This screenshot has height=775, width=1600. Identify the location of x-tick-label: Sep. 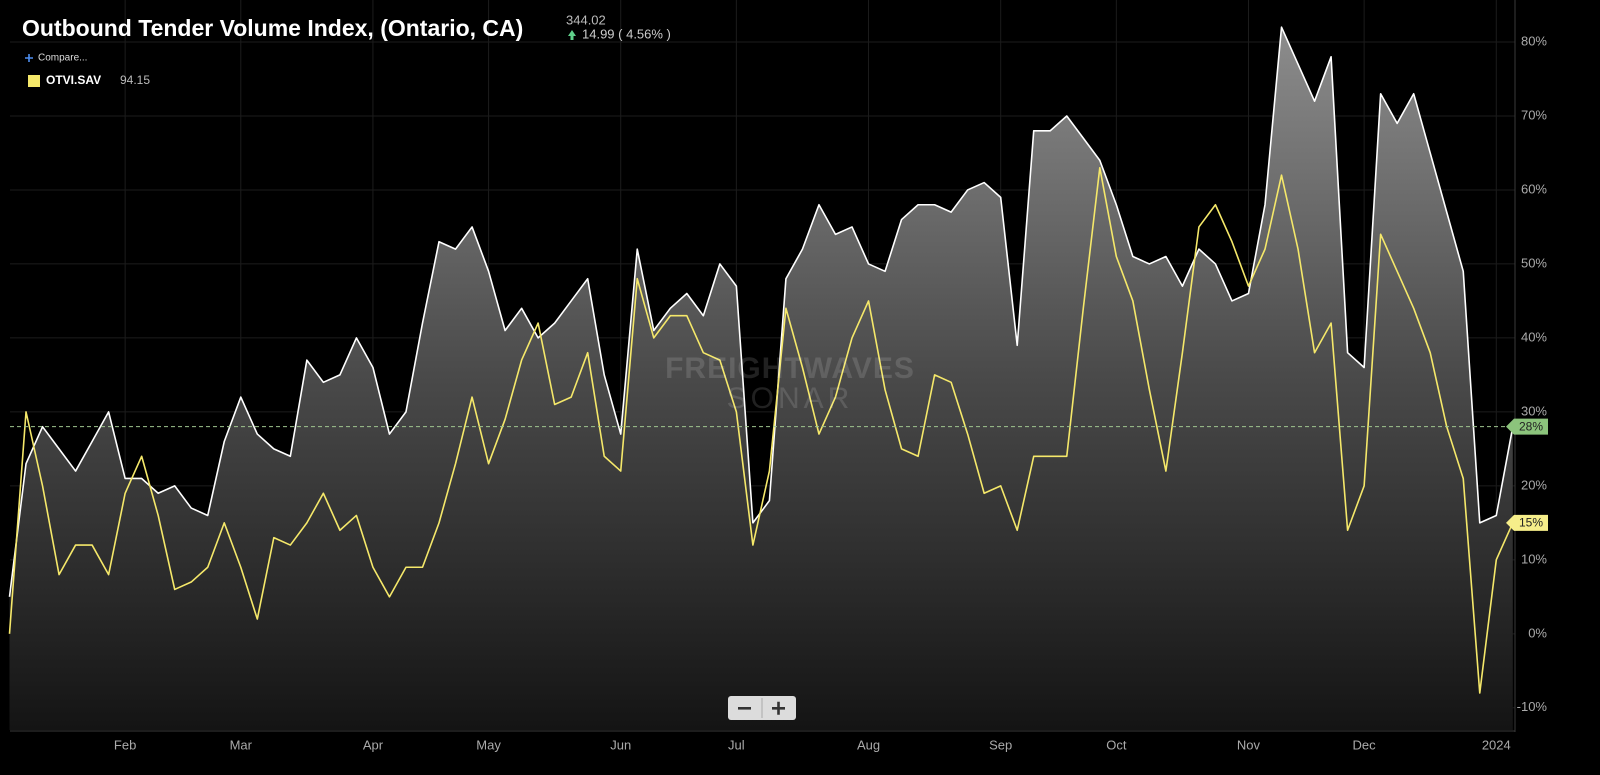
(1000, 744).